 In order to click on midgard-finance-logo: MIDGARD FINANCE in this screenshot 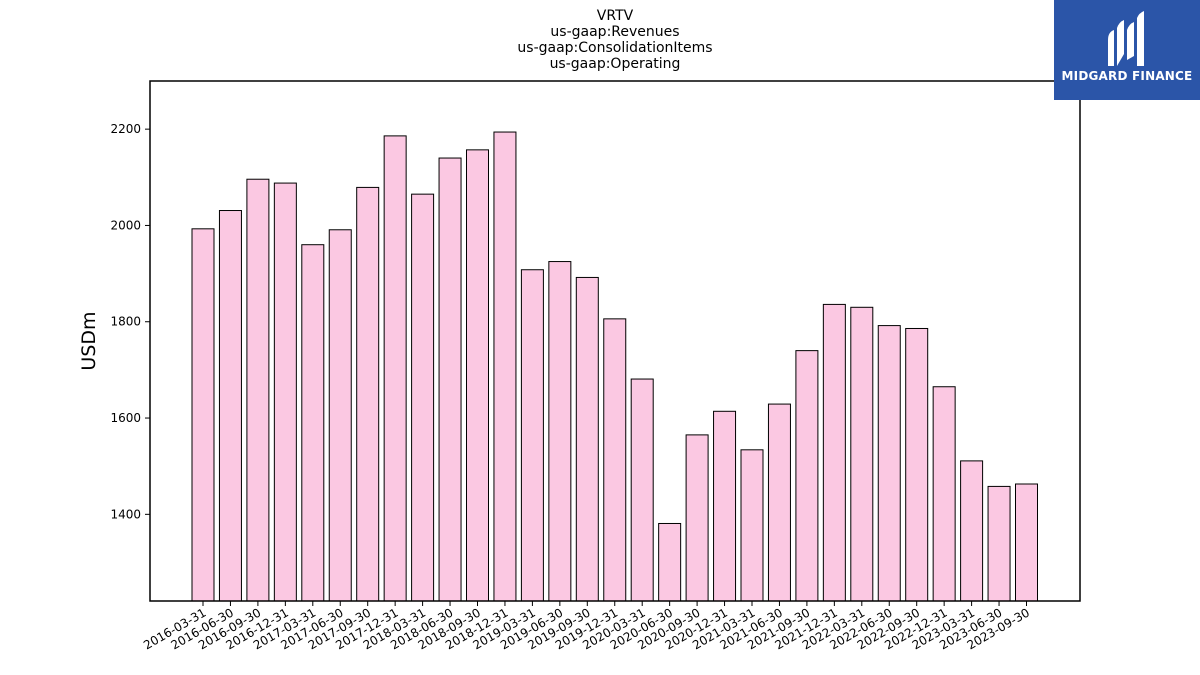, I will do `click(1127, 50)`.